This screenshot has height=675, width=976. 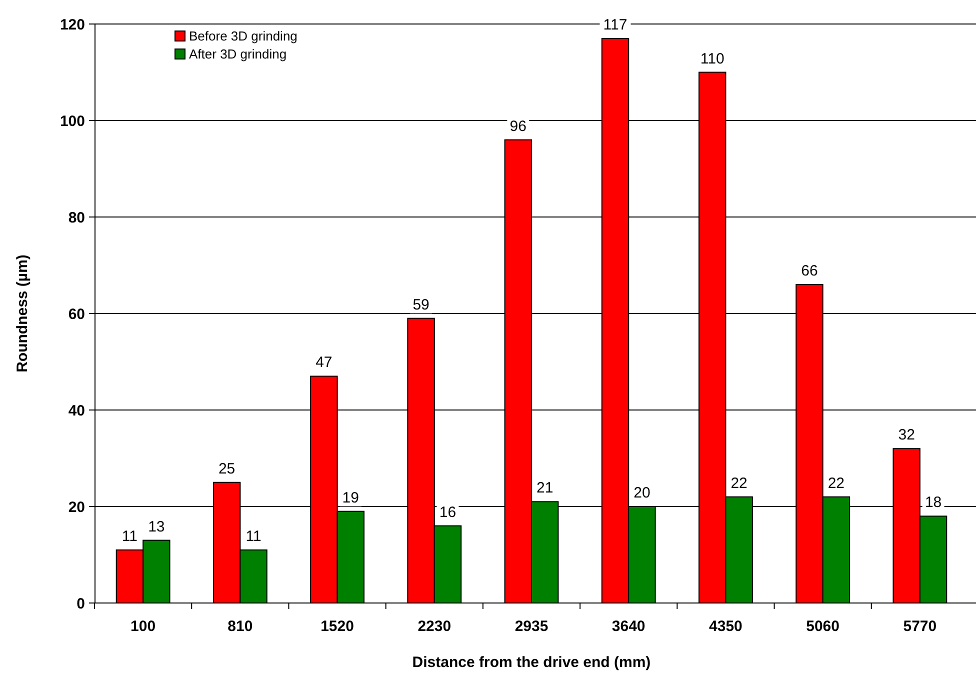 I want to click on y-tick-label: 20, so click(x=76, y=507).